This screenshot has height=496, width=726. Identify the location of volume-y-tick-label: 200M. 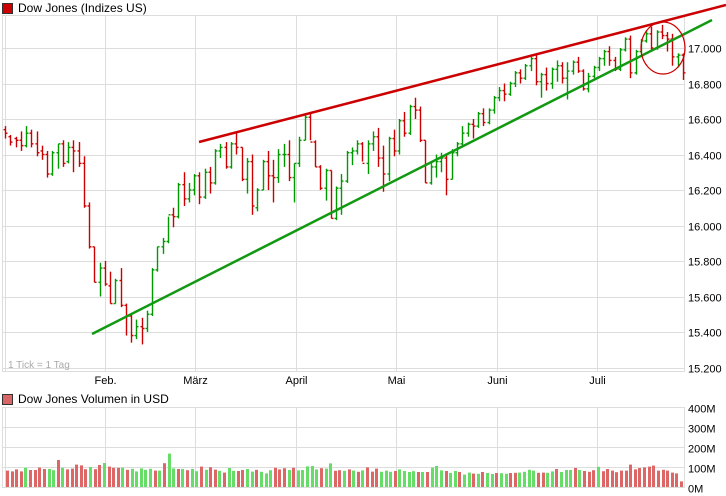
(702, 450).